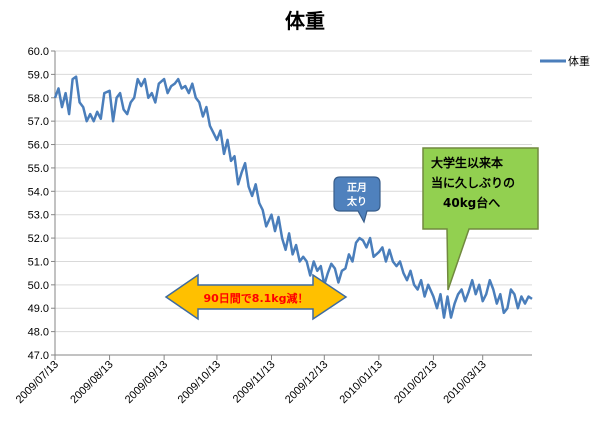  Describe the element at coordinates (306, 382) in the screenshot. I see `x-tick-label: 2009/12/13` at that location.